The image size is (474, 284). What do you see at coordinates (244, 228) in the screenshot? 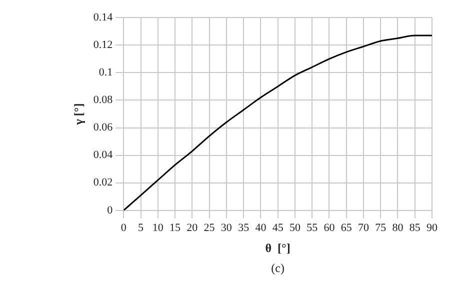
I see `x-tick-label: 35` at bounding box center [244, 228].